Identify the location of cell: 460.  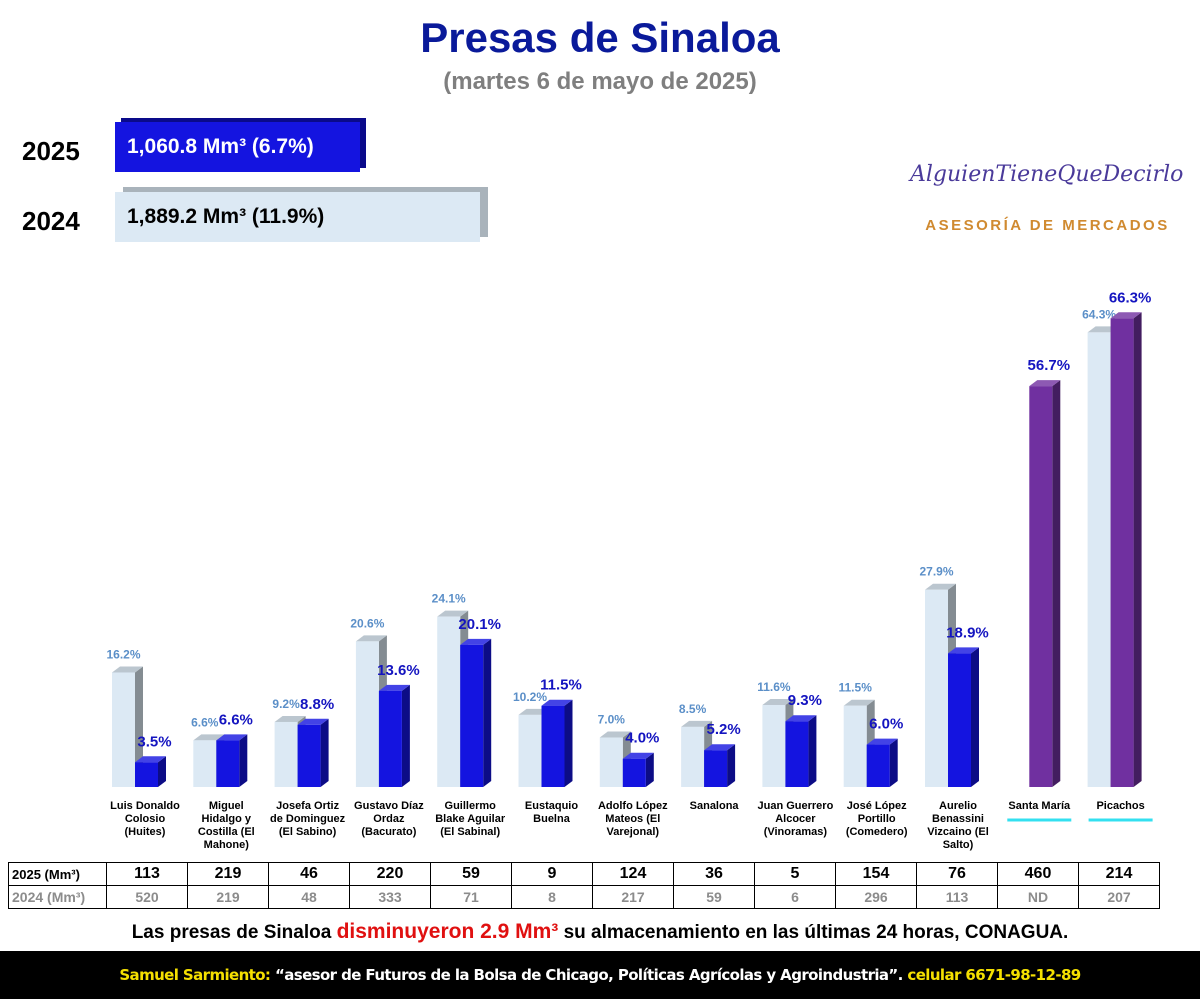
(1038, 874).